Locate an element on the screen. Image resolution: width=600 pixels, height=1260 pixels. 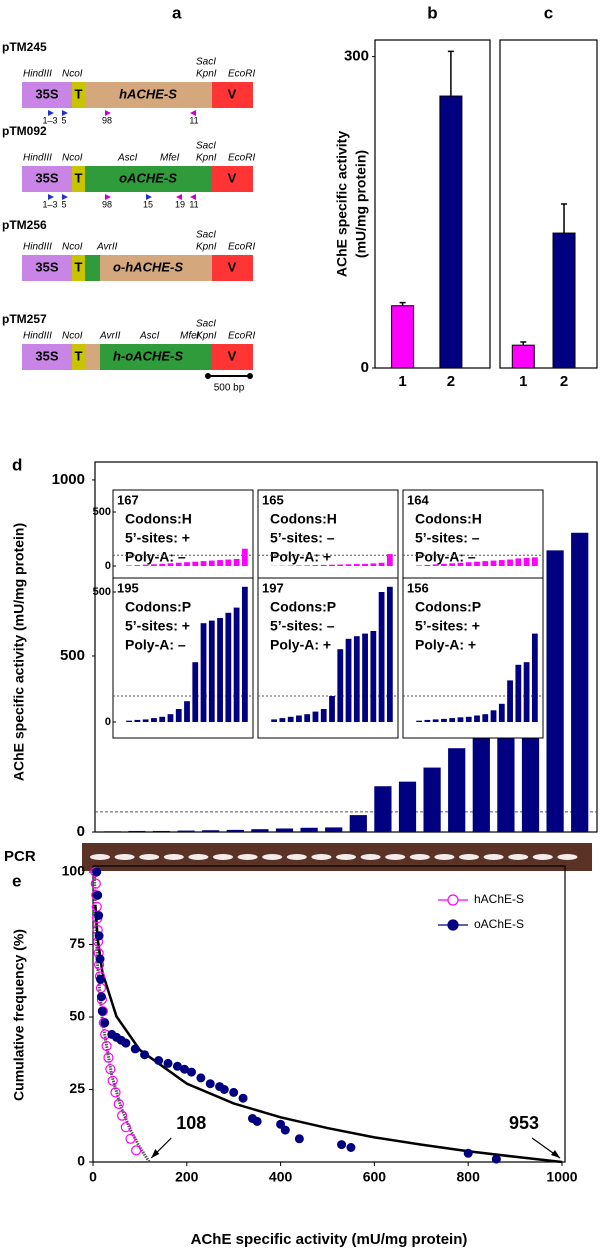
restriction-site: AvrII is located at coordinates (110, 336).